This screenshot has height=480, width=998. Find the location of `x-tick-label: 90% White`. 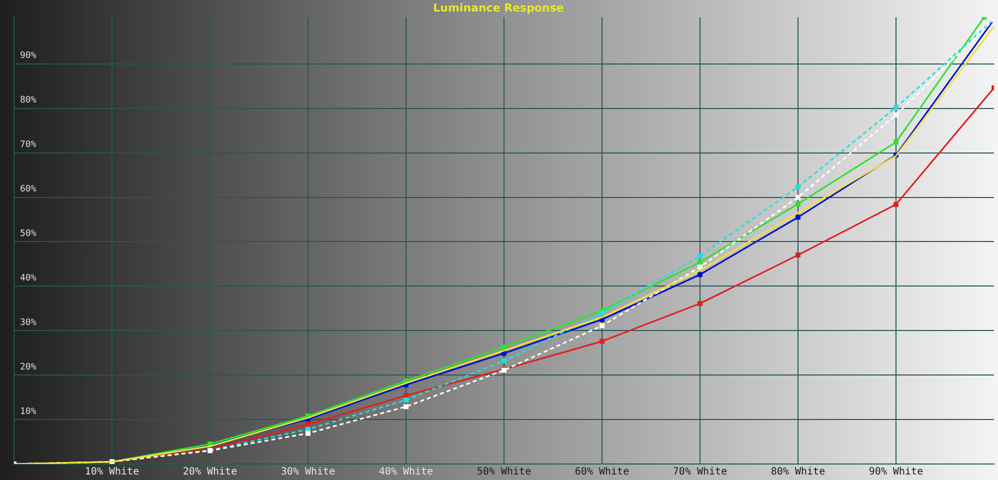

x-tick-label: 90% White is located at coordinates (896, 472).